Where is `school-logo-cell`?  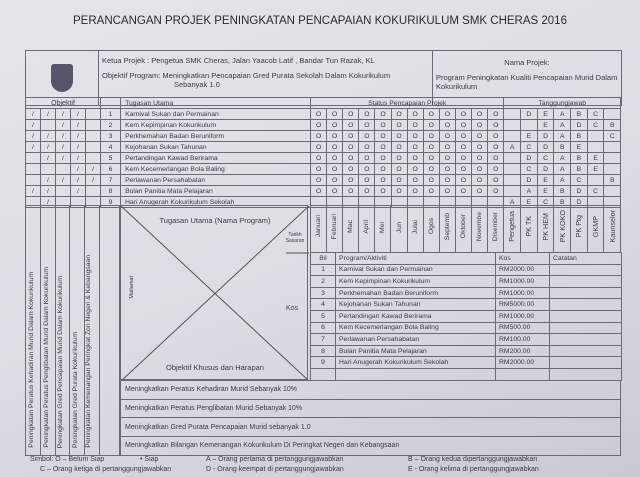
school-logo-cell is located at coordinates (62, 78).